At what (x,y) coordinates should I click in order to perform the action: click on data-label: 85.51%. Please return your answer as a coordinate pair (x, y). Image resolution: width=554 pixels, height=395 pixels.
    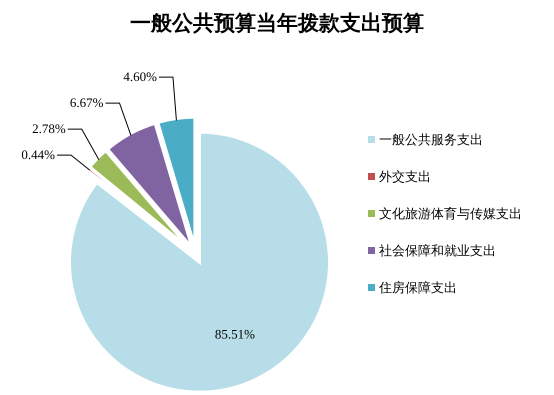
    Looking at the image, I should click on (235, 334).